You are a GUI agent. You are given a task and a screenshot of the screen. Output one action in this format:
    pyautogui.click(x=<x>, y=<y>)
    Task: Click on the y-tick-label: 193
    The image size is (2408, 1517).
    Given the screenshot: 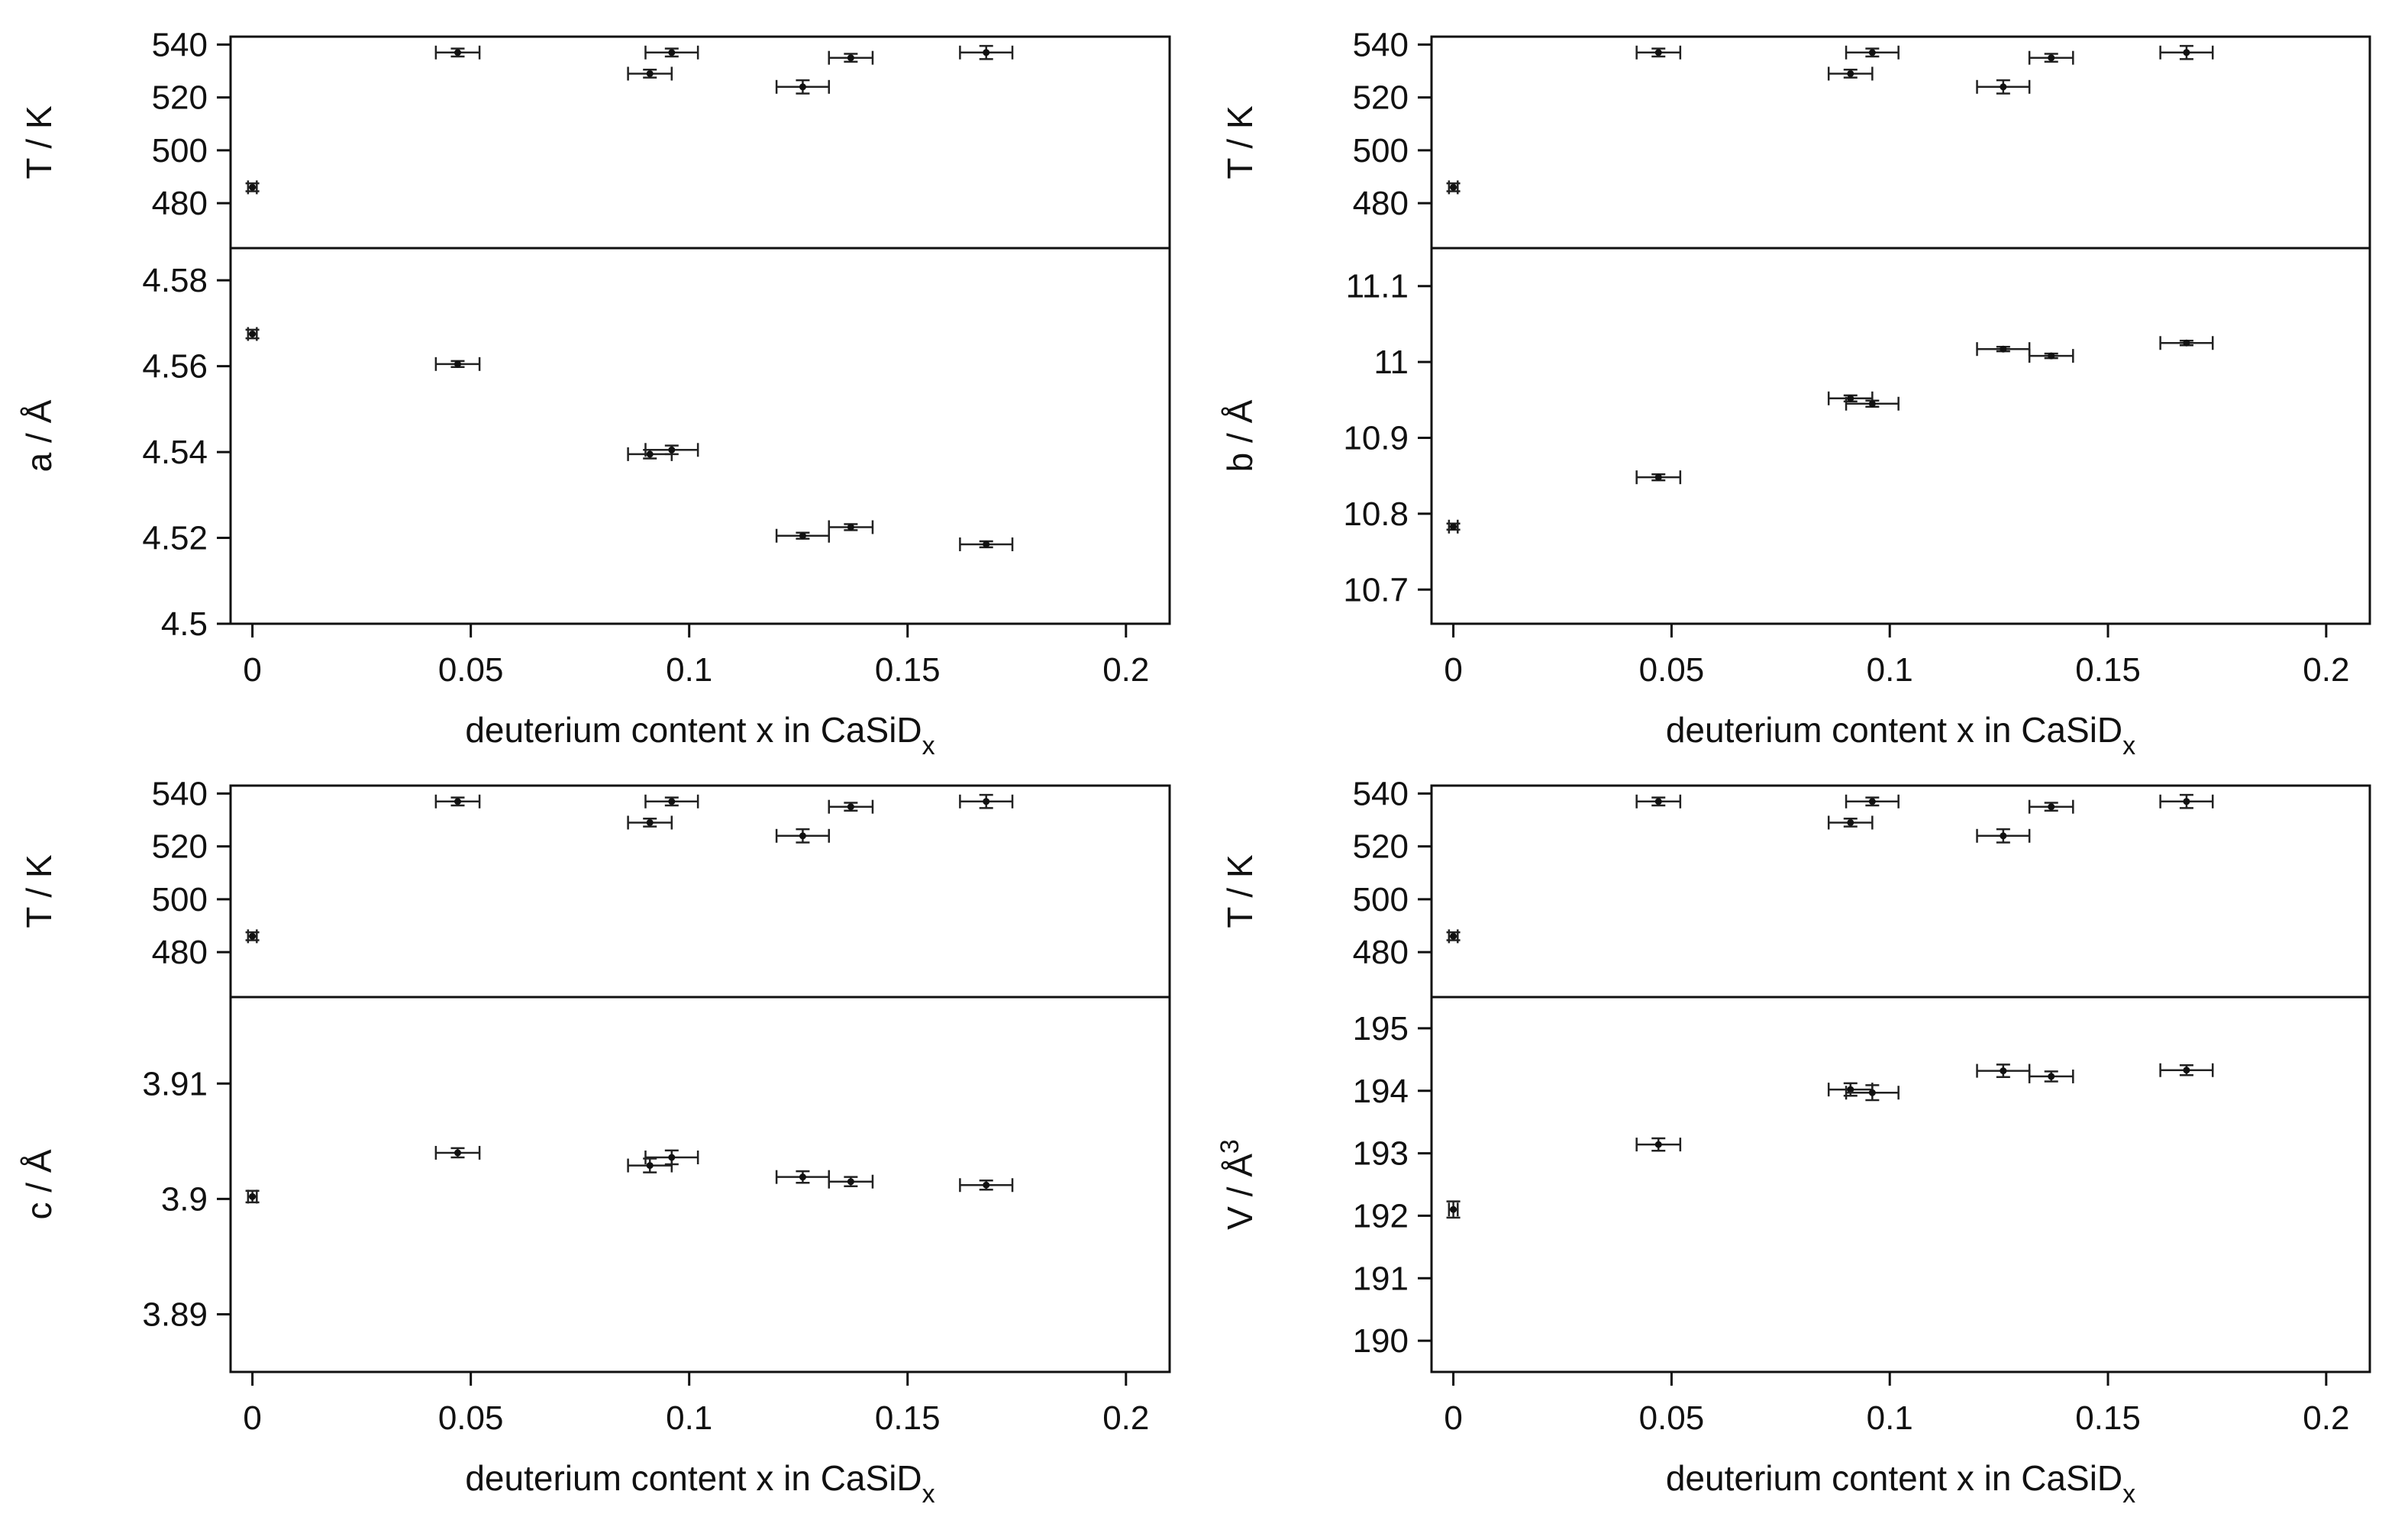 What is the action you would take?
    pyautogui.click(x=1381, y=1154)
    